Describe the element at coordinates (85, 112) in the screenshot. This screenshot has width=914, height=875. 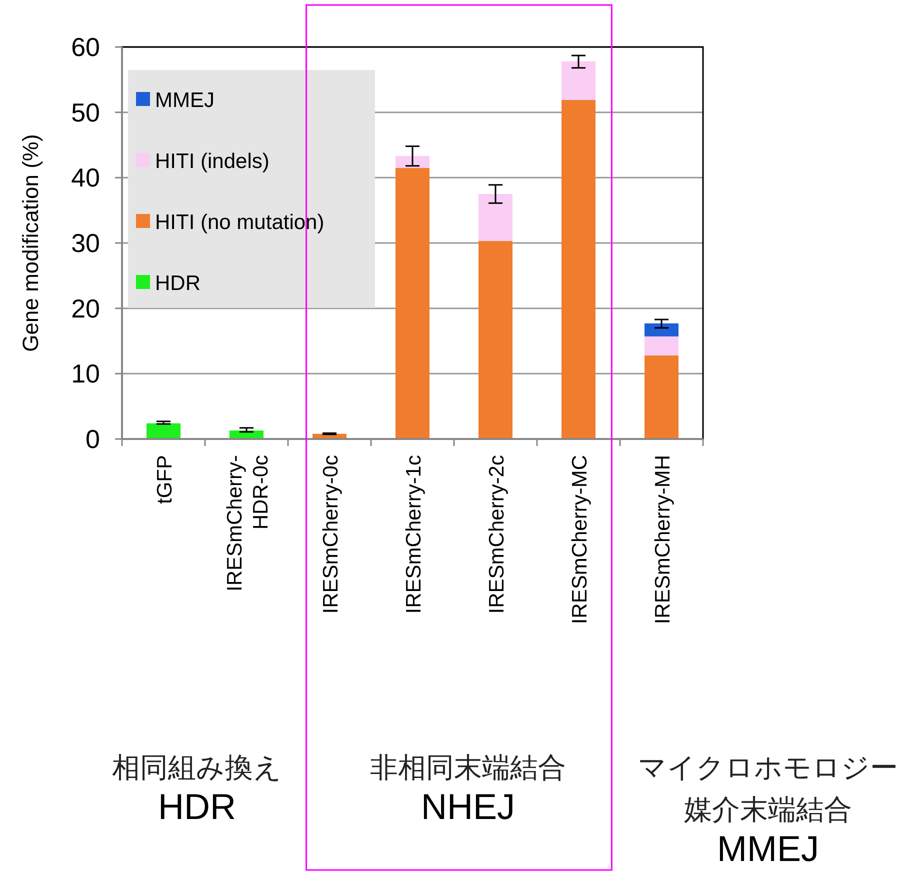
I see `y-tick-label: 50` at that location.